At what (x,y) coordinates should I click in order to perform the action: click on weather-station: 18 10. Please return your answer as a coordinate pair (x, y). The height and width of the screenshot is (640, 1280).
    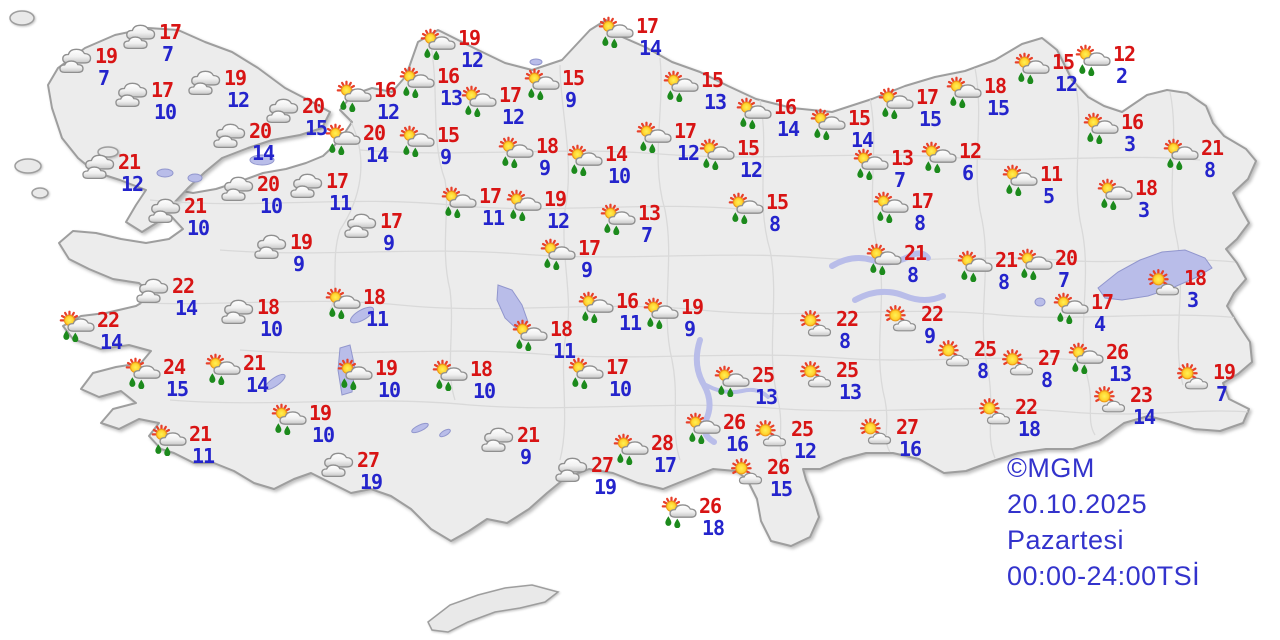
    Looking at the image, I should click on (463, 381).